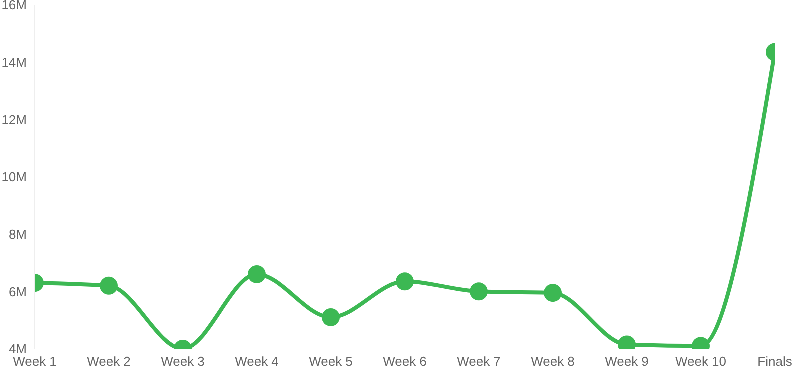 The height and width of the screenshot is (371, 793). What do you see at coordinates (257, 362) in the screenshot?
I see `x-tick-label: Week 4` at bounding box center [257, 362].